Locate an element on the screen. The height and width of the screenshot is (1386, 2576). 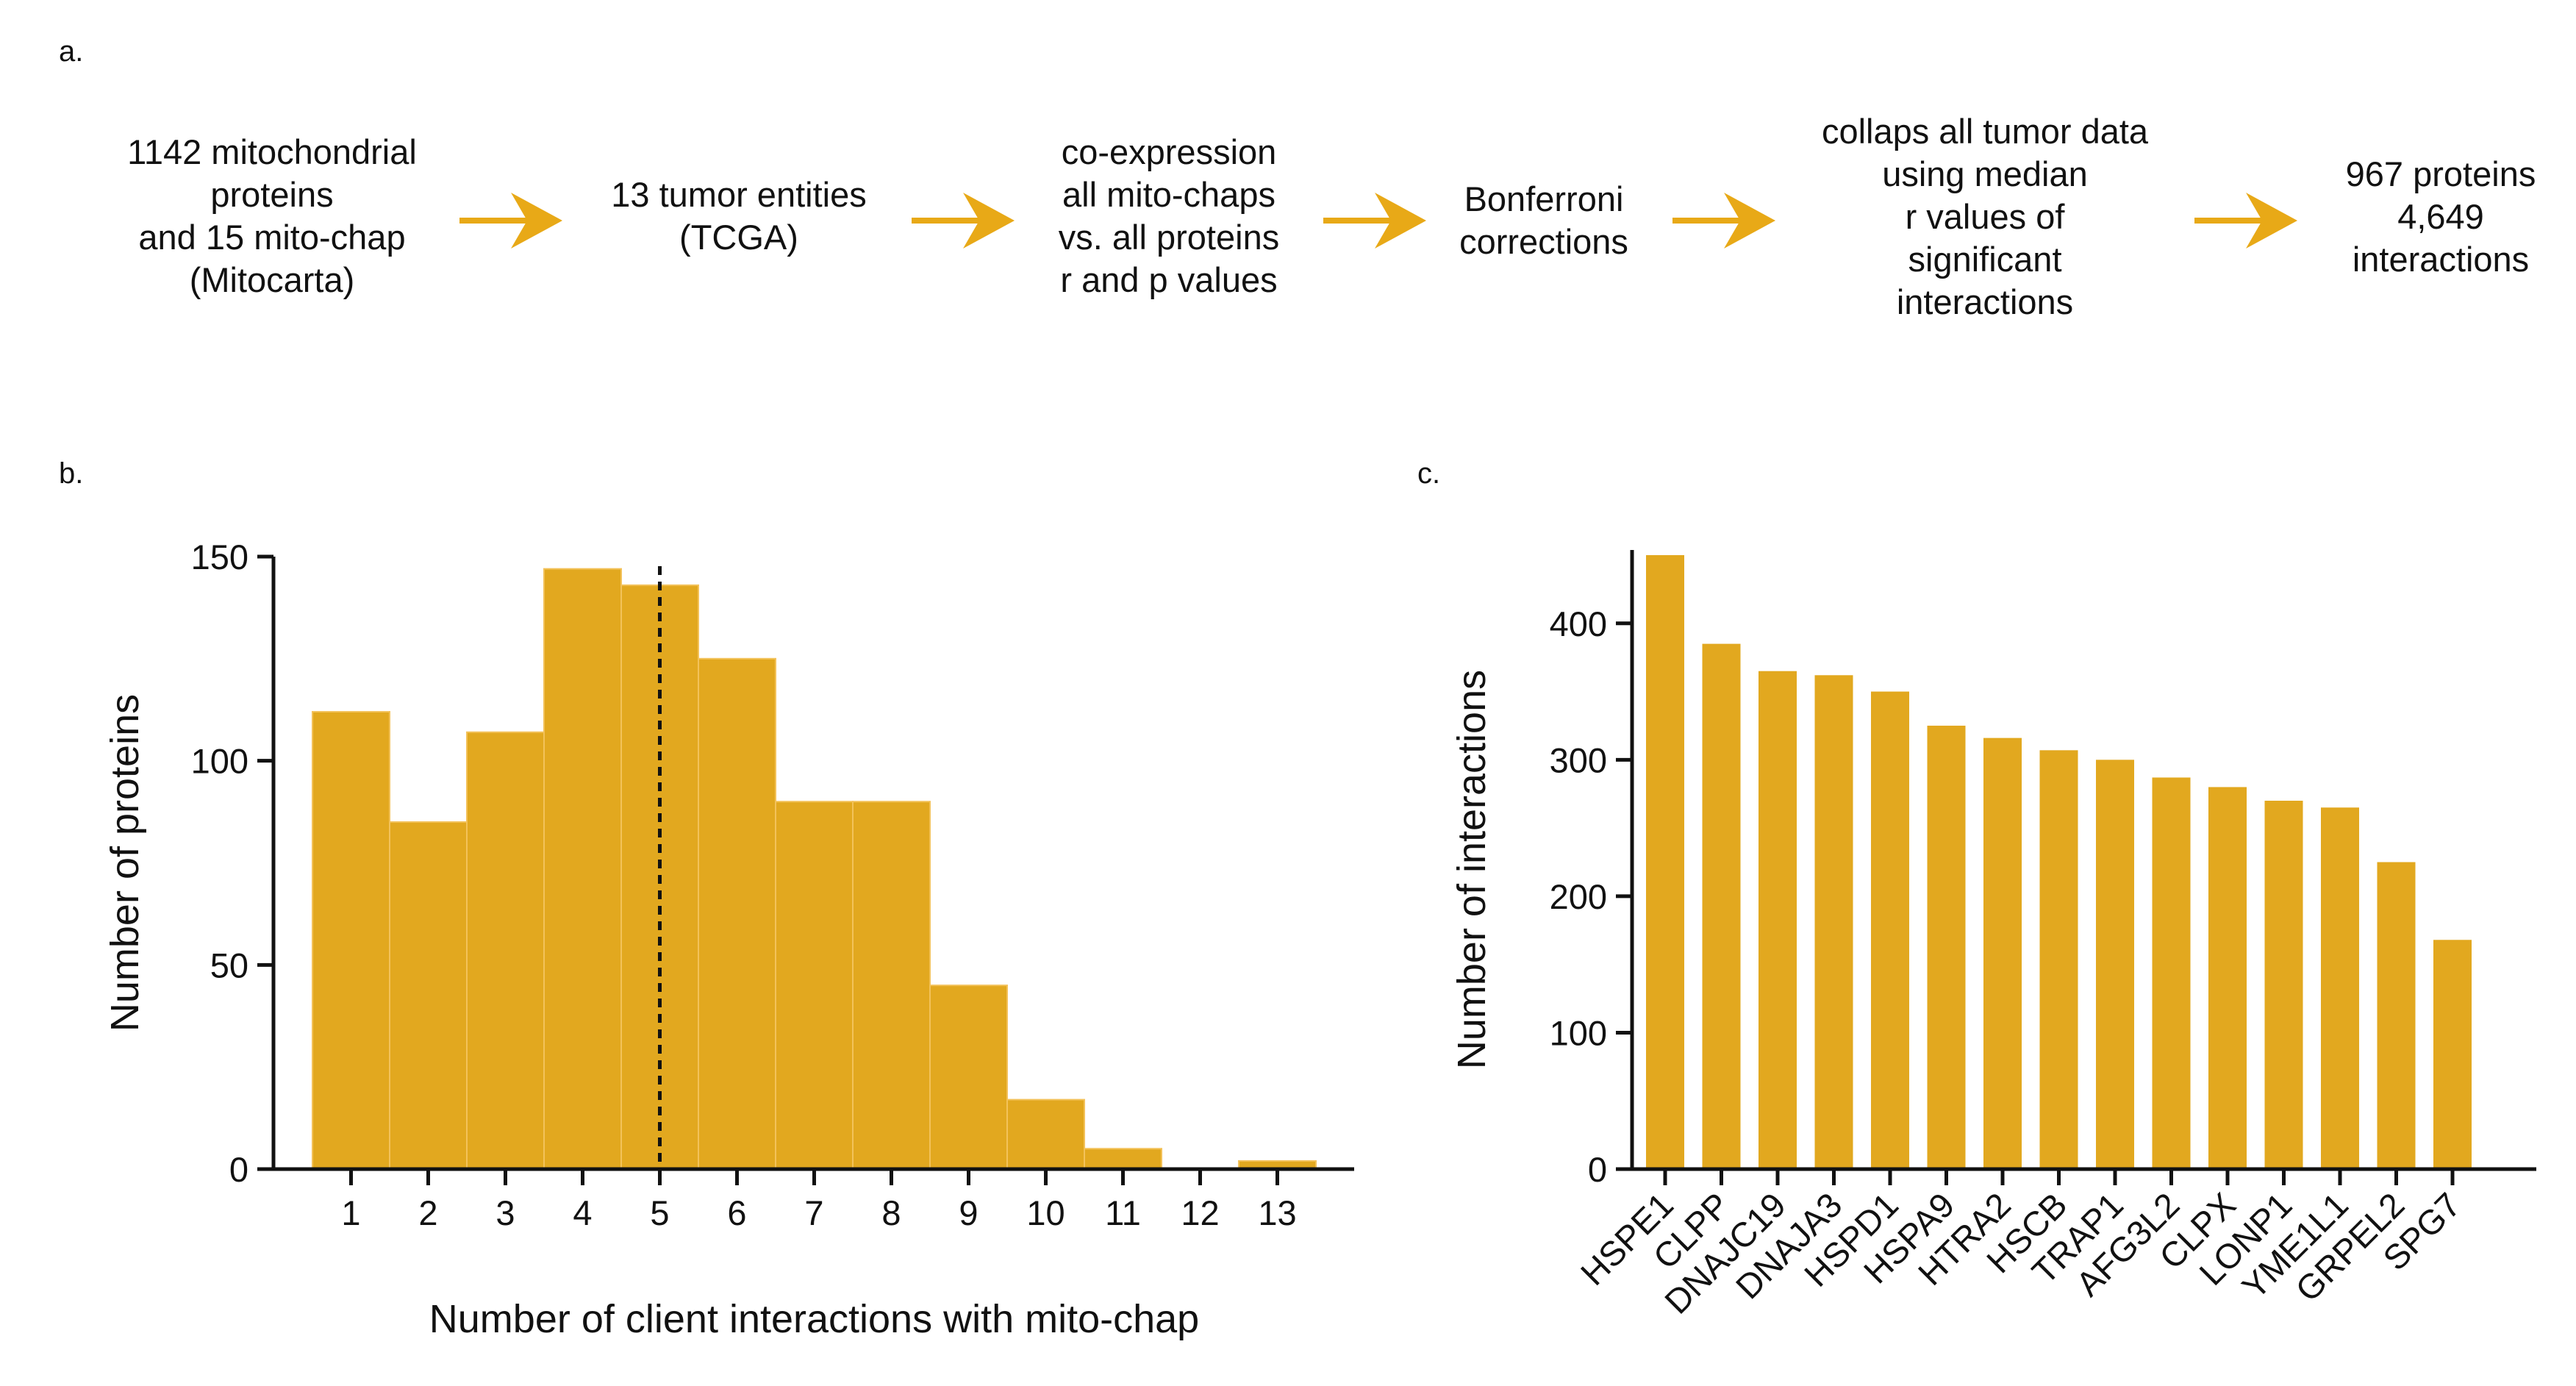
flow-step-line: and 15 mito-chap is located at coordinates (272, 237).